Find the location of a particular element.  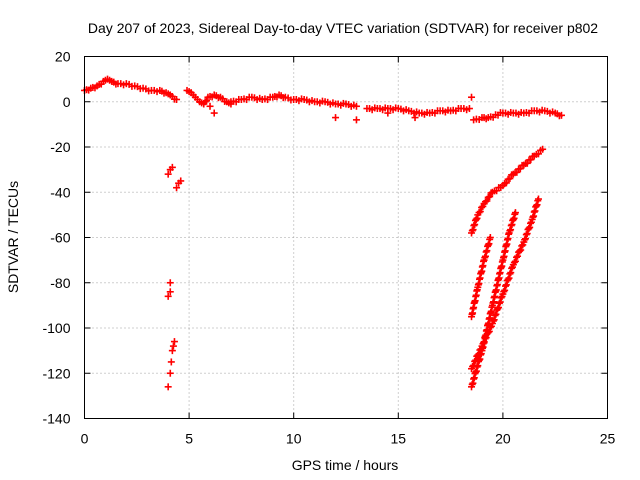

x-tick-label: 25 is located at coordinates (608, 439).